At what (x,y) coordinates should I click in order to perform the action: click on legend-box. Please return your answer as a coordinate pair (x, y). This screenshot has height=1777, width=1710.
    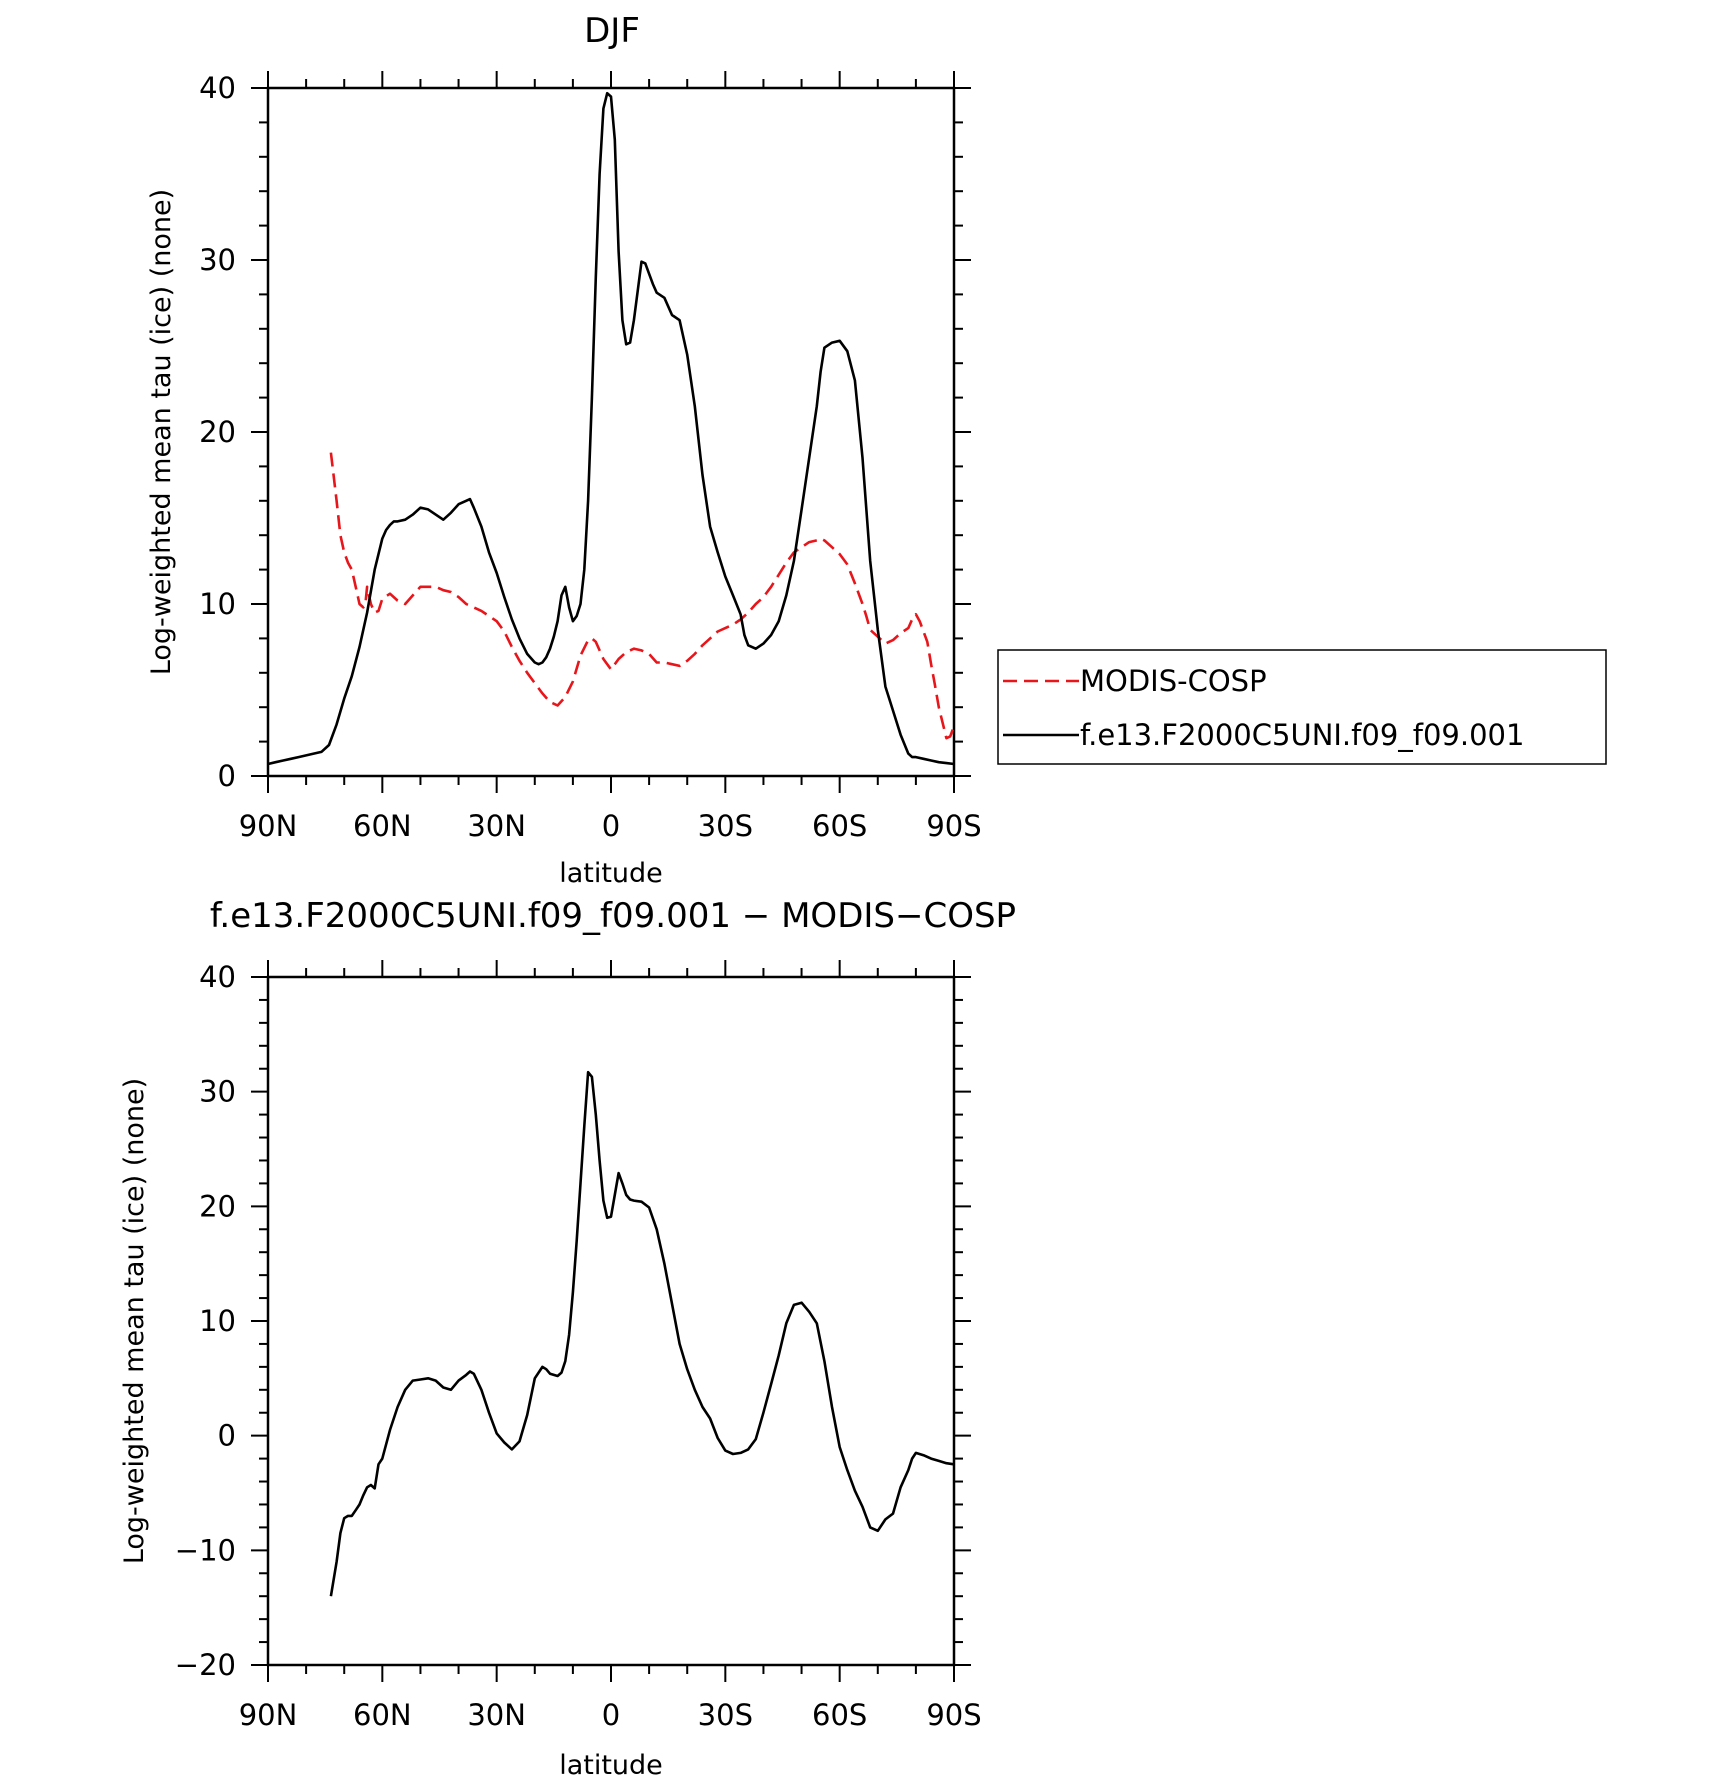
    Looking at the image, I should click on (1302, 707).